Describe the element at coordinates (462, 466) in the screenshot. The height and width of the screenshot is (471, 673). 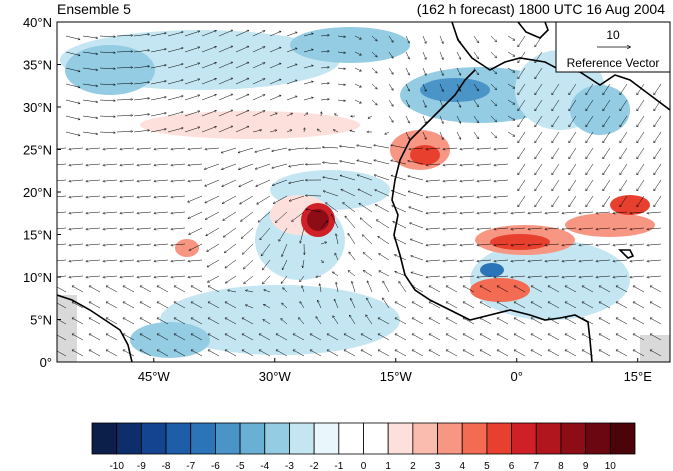
I see `colorbar-label: 4` at that location.